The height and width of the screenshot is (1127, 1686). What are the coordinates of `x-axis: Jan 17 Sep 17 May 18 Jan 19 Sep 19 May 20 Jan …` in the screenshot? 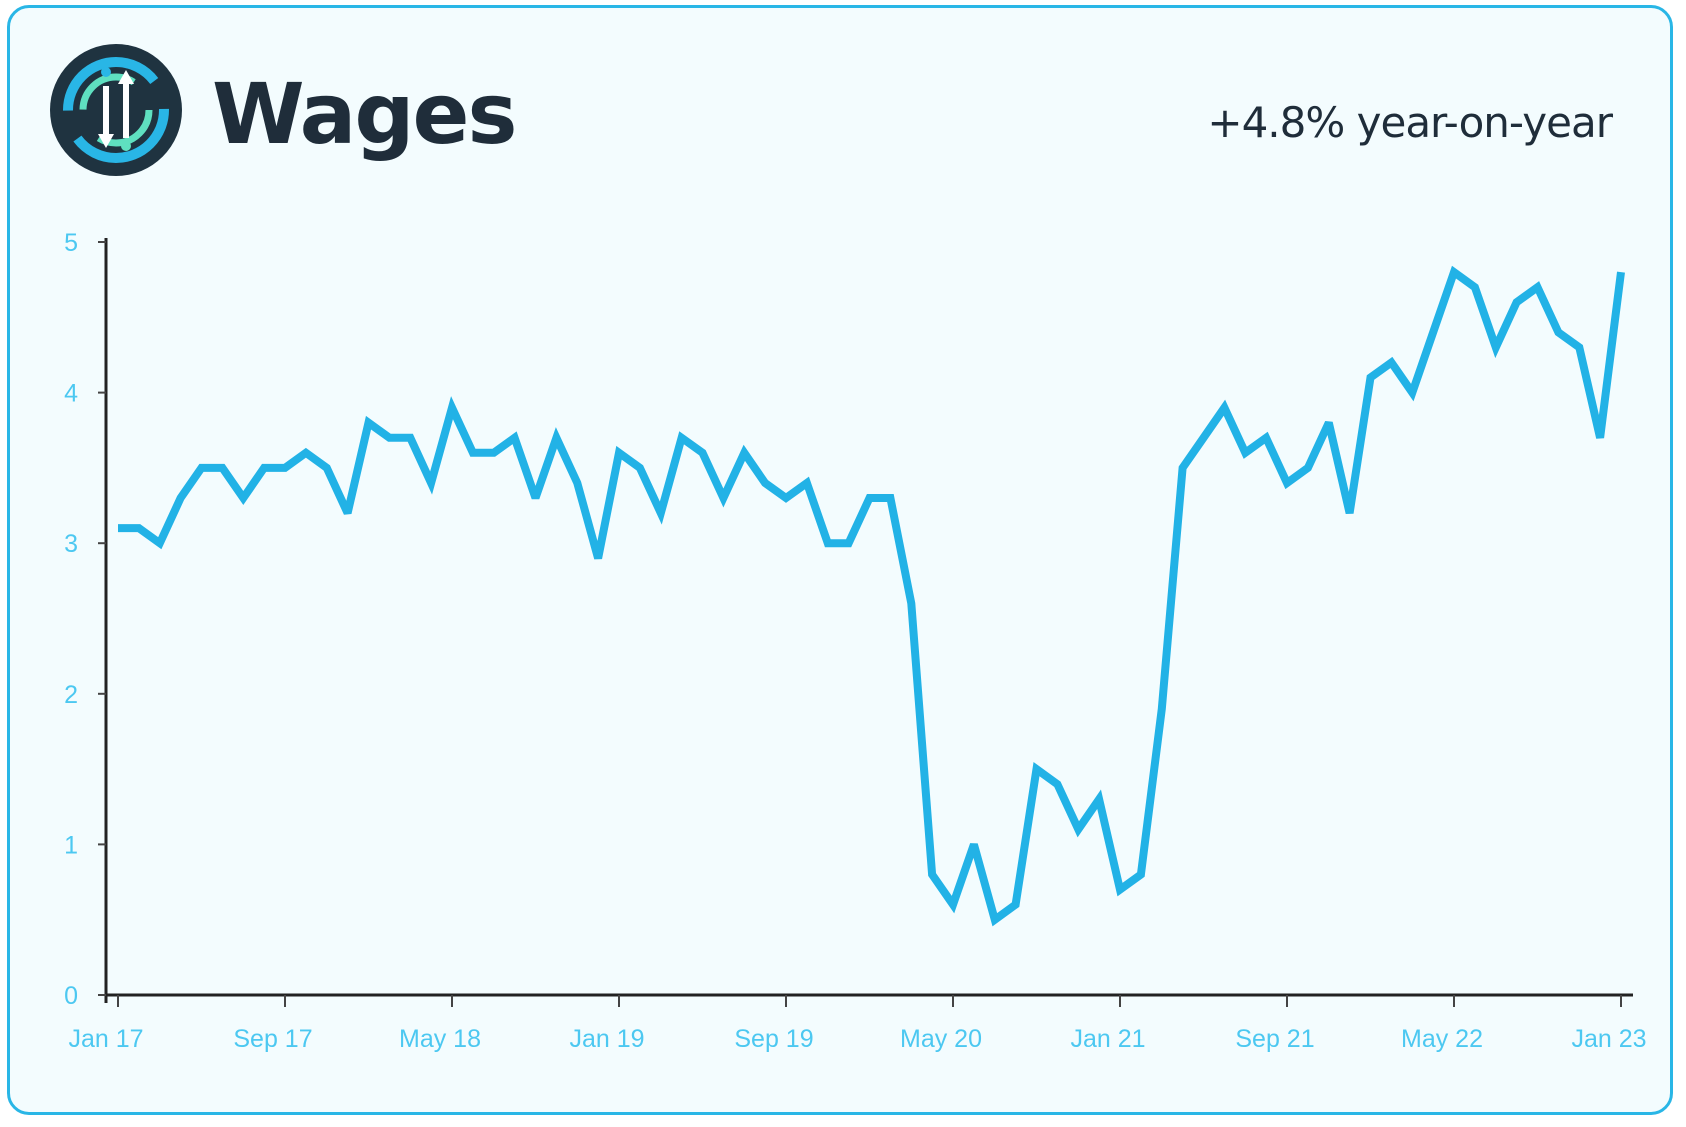 It's located at (857, 1023).